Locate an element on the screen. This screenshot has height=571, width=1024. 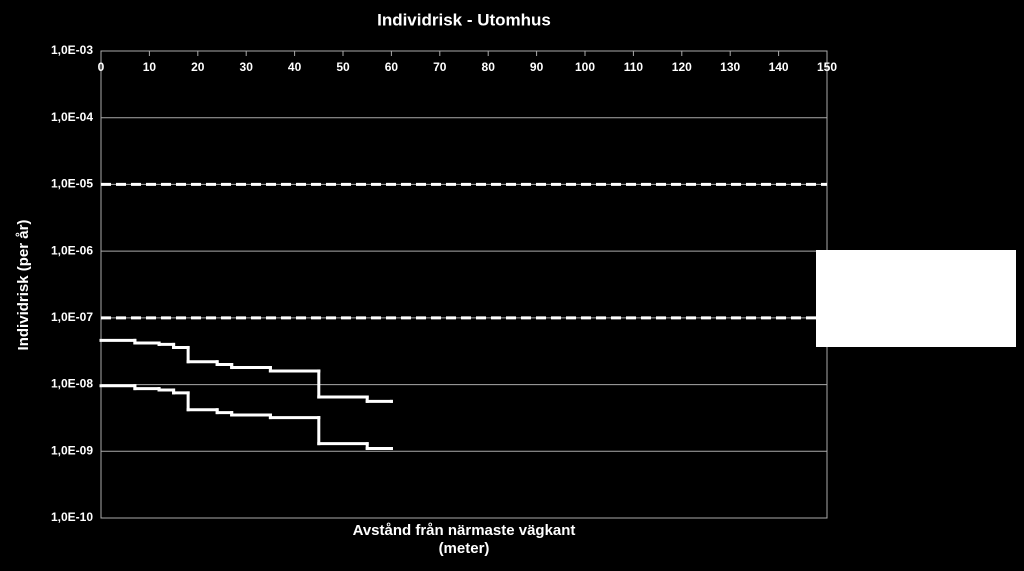
chart-title: Individrisk - Utomhus is located at coordinates (464, 19).